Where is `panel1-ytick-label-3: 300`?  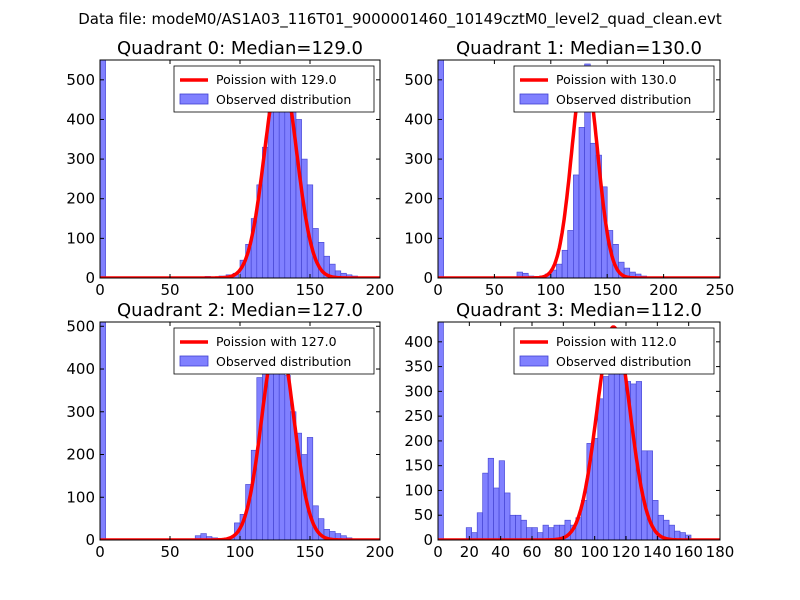 panel1-ytick-label-3: 300 is located at coordinates (418, 159).